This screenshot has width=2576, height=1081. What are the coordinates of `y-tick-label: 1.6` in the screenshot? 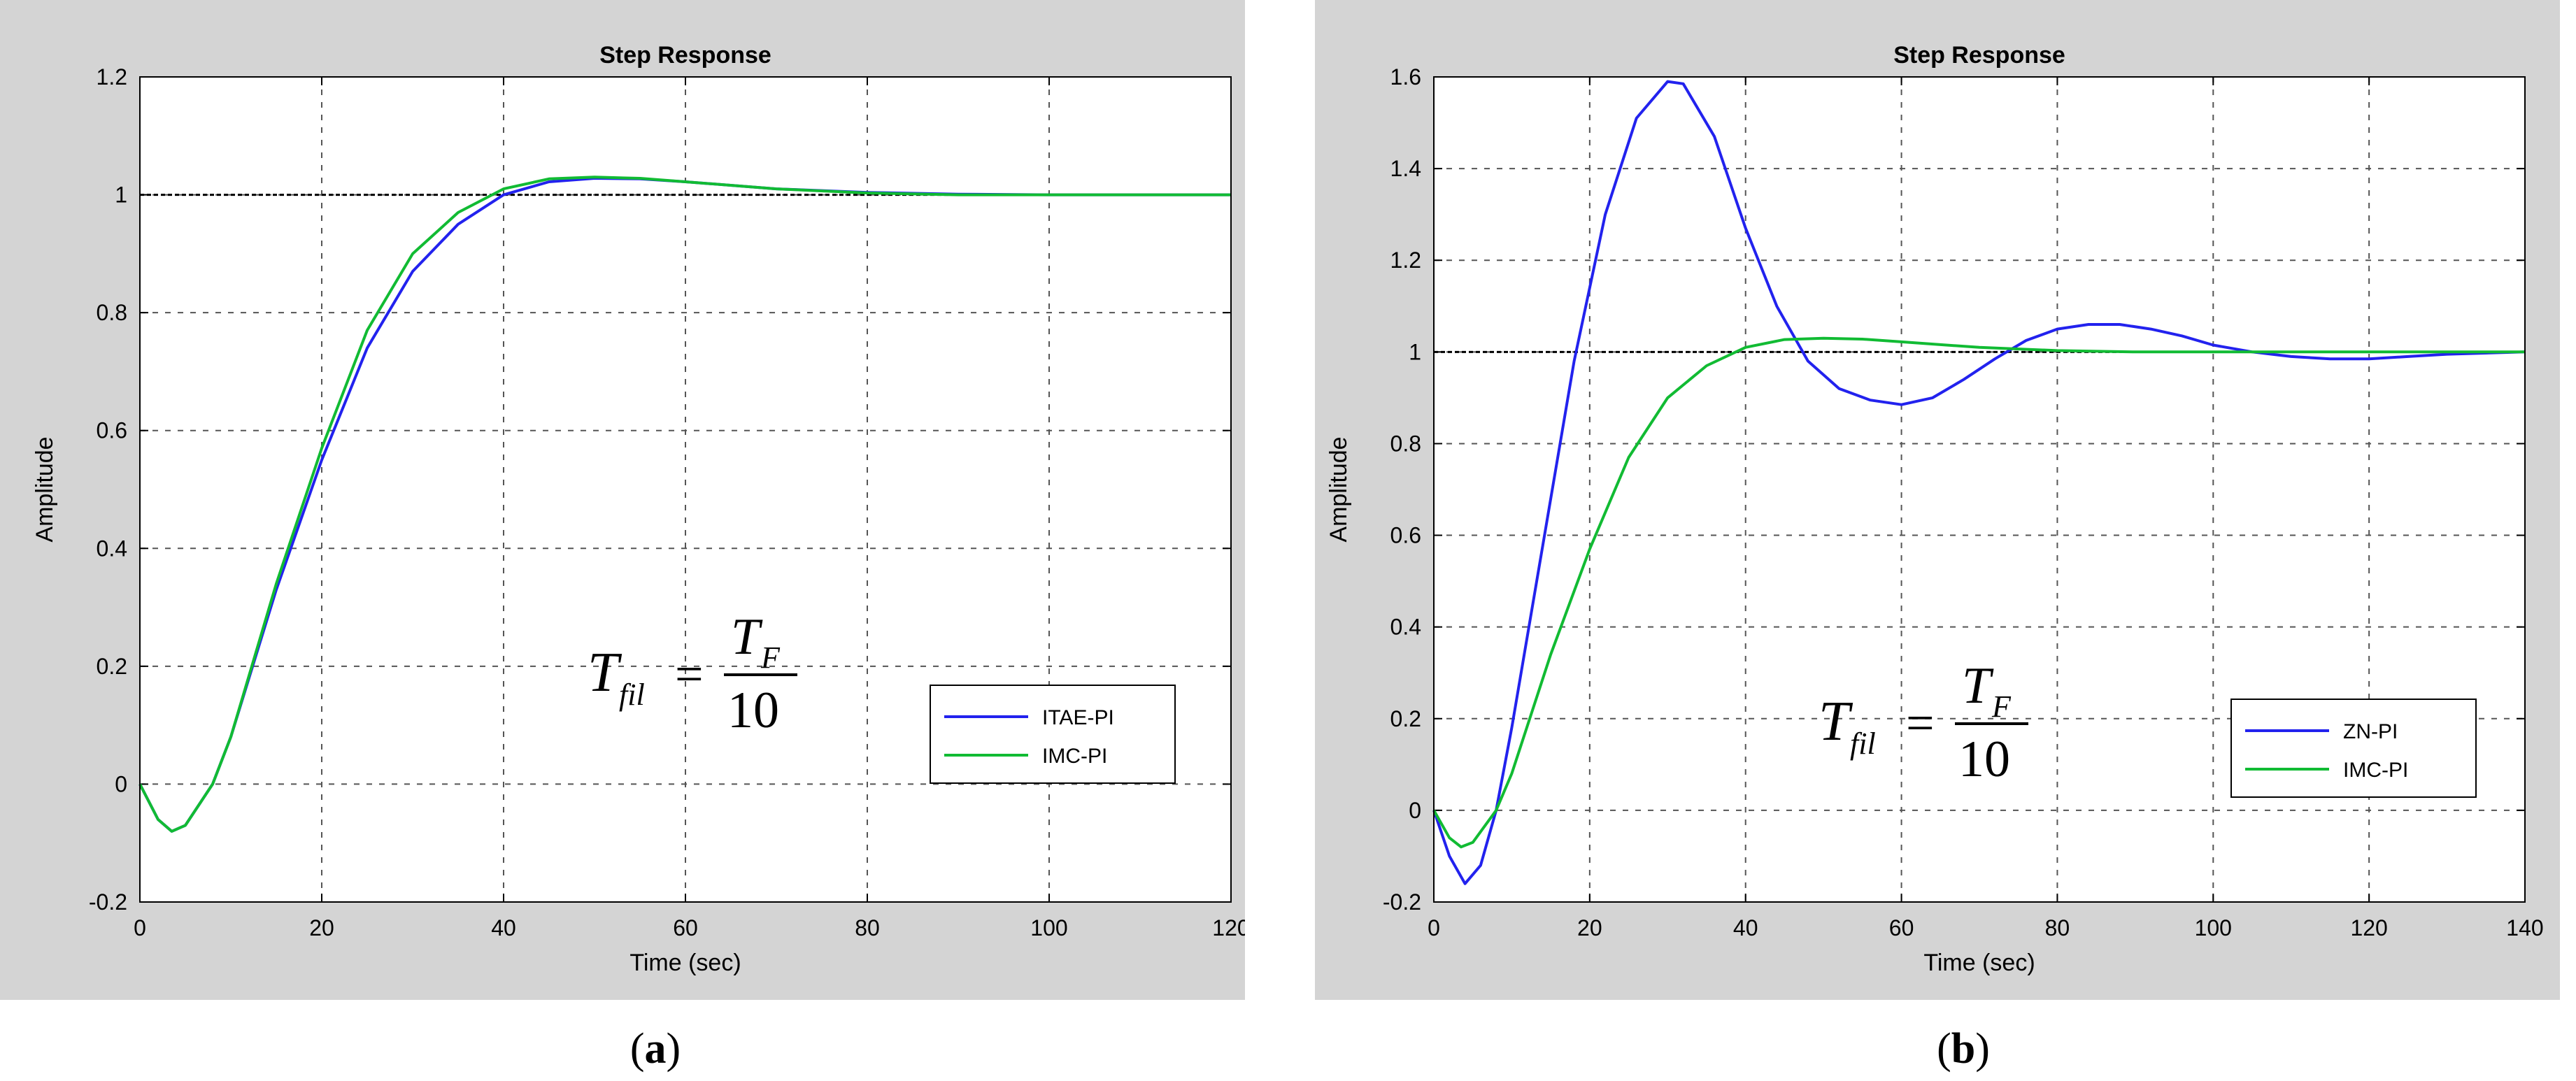 It's located at (1405, 77).